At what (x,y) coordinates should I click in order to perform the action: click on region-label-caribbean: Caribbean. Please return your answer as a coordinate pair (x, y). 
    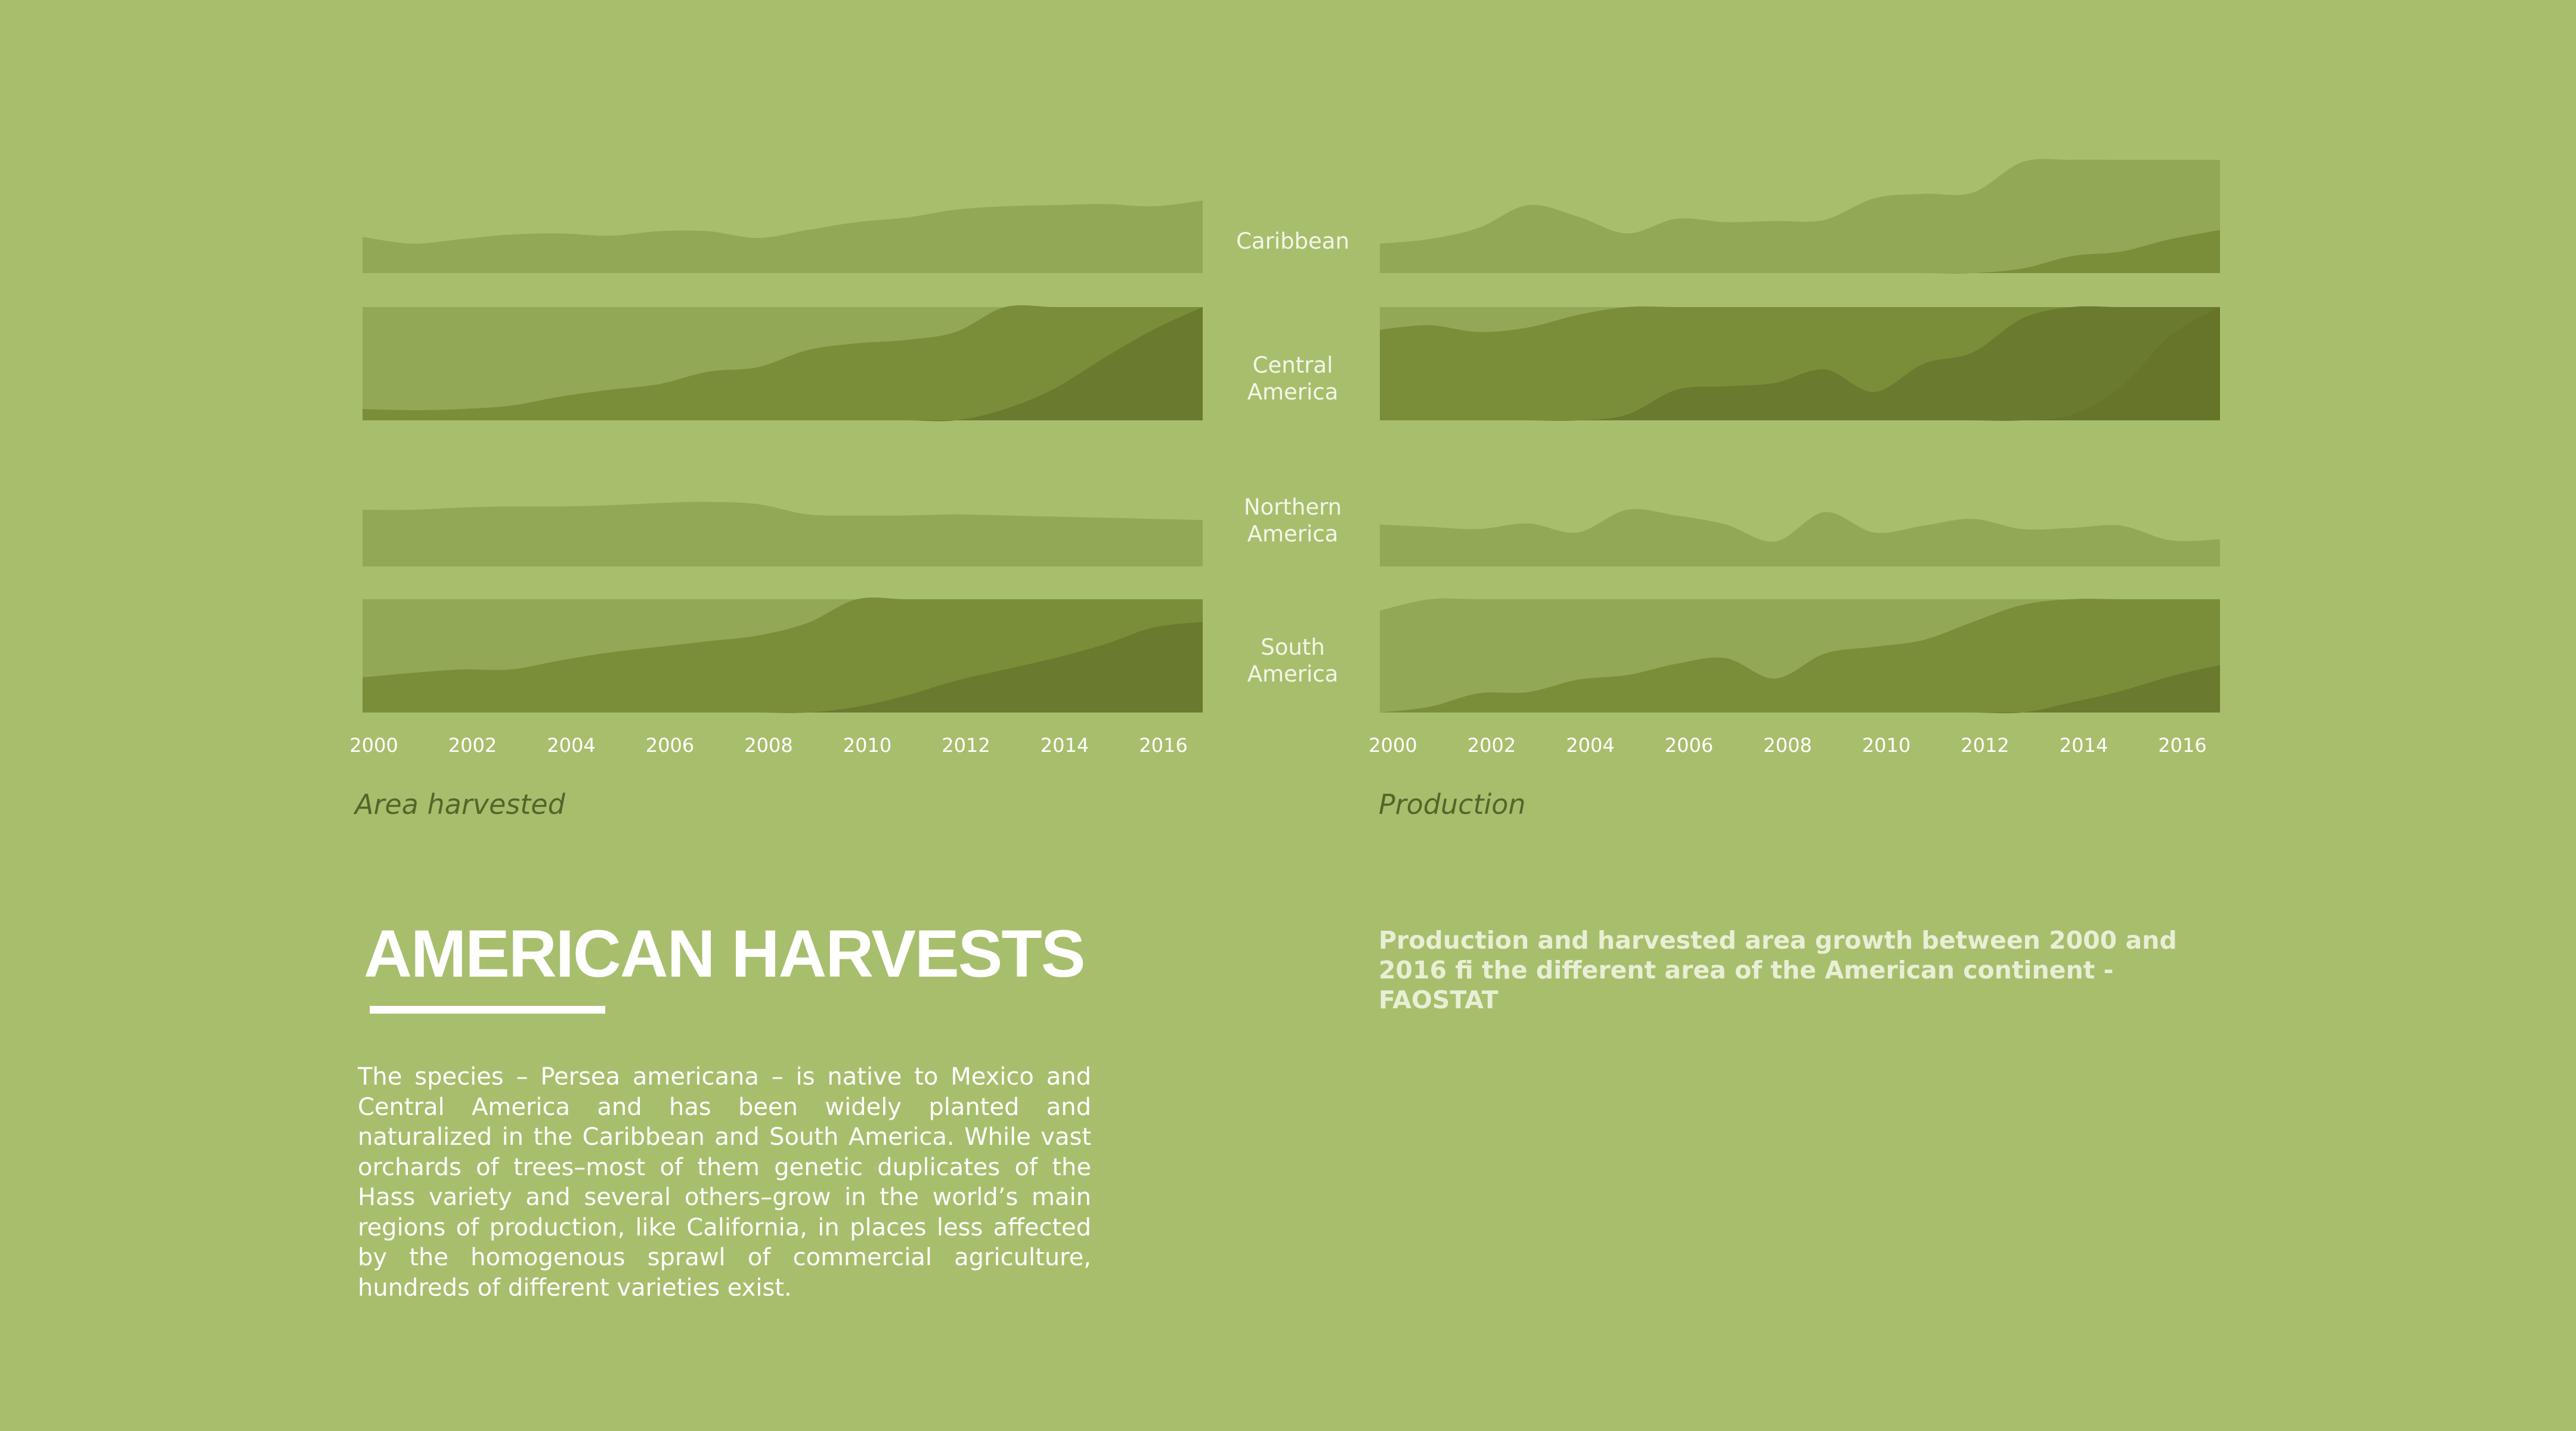
    Looking at the image, I should click on (1292, 241).